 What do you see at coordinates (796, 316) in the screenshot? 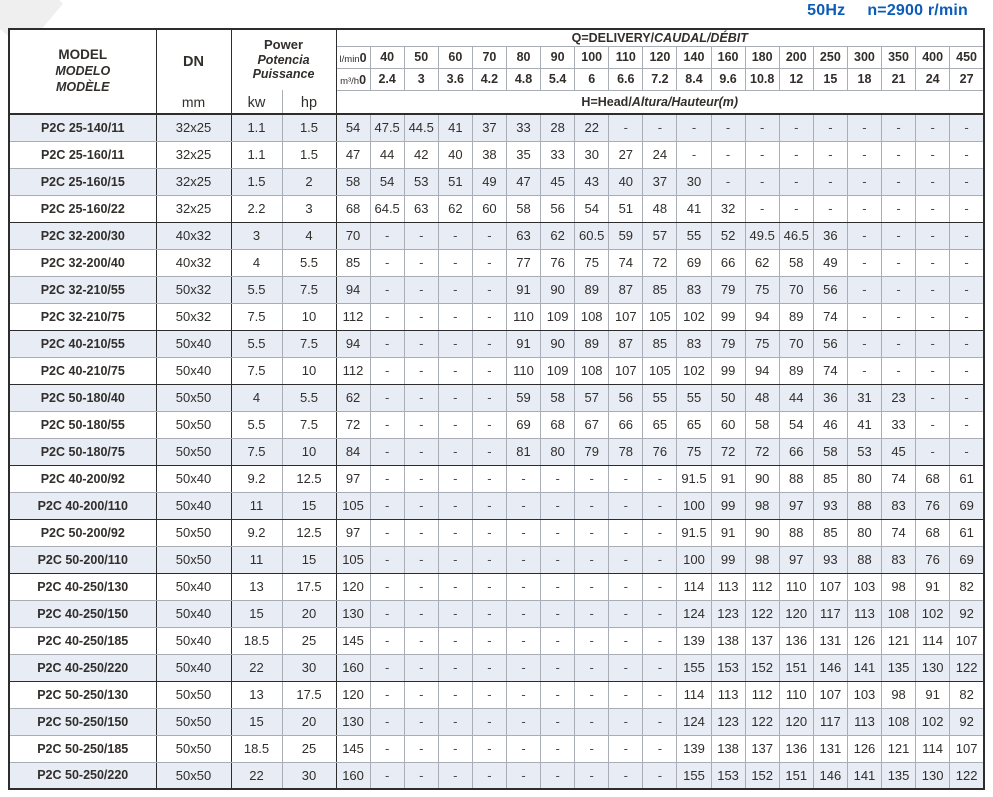
I see `head-value-cell: 89` at bounding box center [796, 316].